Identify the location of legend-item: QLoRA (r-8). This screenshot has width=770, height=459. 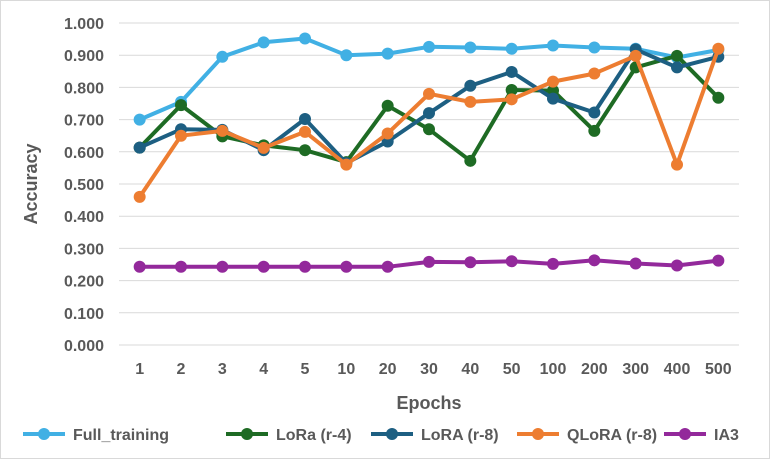
(587, 435).